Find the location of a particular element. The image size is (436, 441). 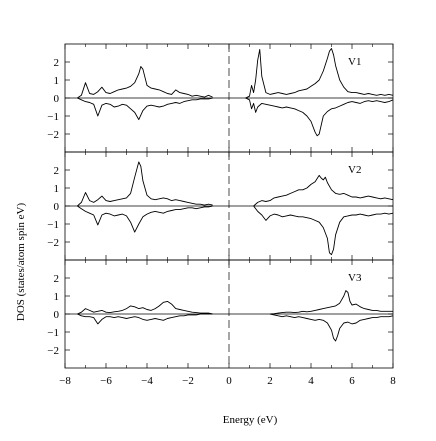

x-axis-label: Energy (eV) is located at coordinates (250, 420).